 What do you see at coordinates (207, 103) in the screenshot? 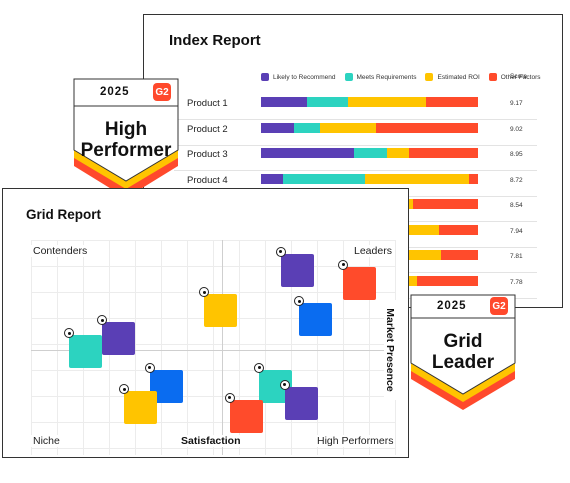
I see `product-label: Product 1` at bounding box center [207, 103].